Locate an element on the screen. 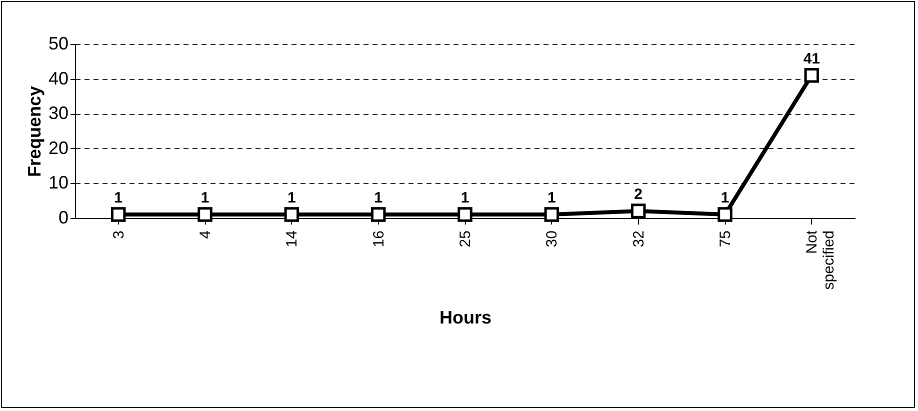  x-tick-label: 32 is located at coordinates (639, 239).